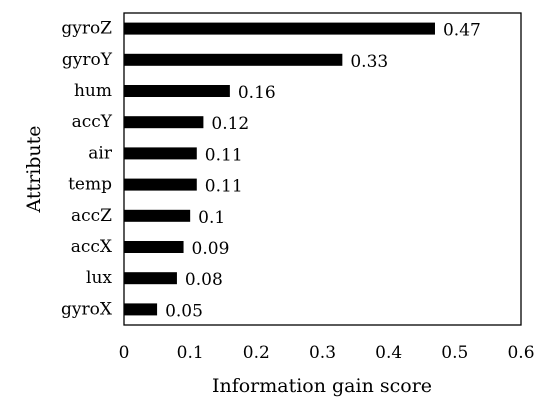  Describe the element at coordinates (388, 353) in the screenshot. I see `x-tick-label: 0.4` at that location.